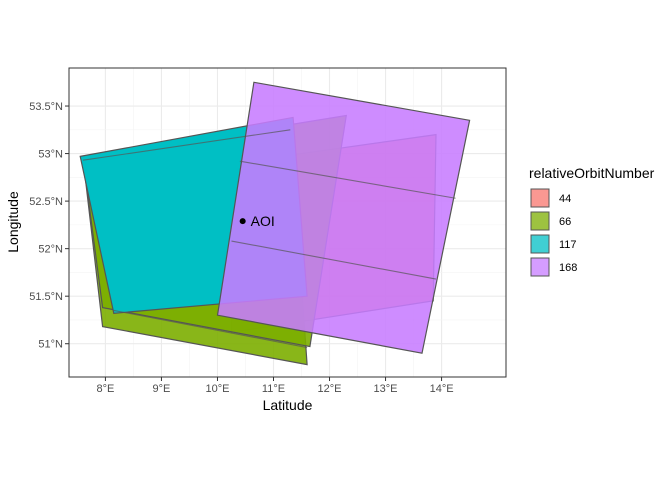 The height and width of the screenshot is (485, 672). Describe the element at coordinates (50, 250) in the screenshot. I see `y-tick-label: 52°N` at that location.